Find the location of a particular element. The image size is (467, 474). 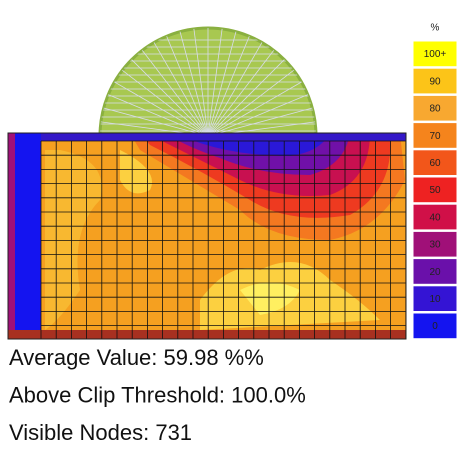

legend-label: 30 is located at coordinates (435, 245).